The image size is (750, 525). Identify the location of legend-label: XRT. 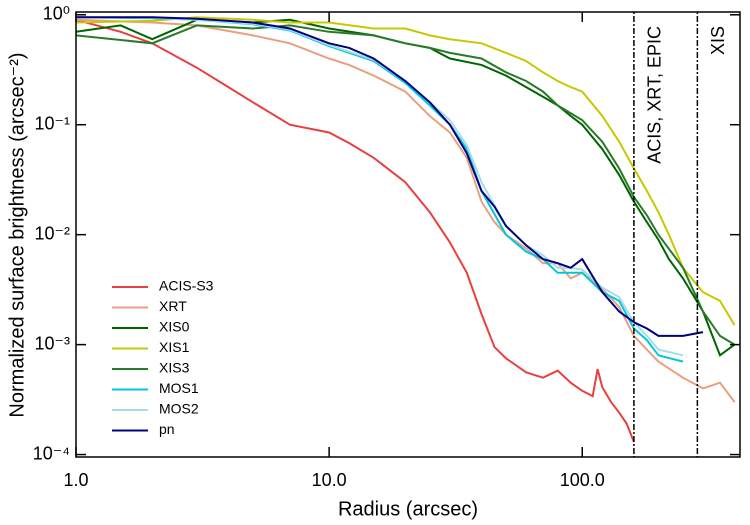
(173, 306).